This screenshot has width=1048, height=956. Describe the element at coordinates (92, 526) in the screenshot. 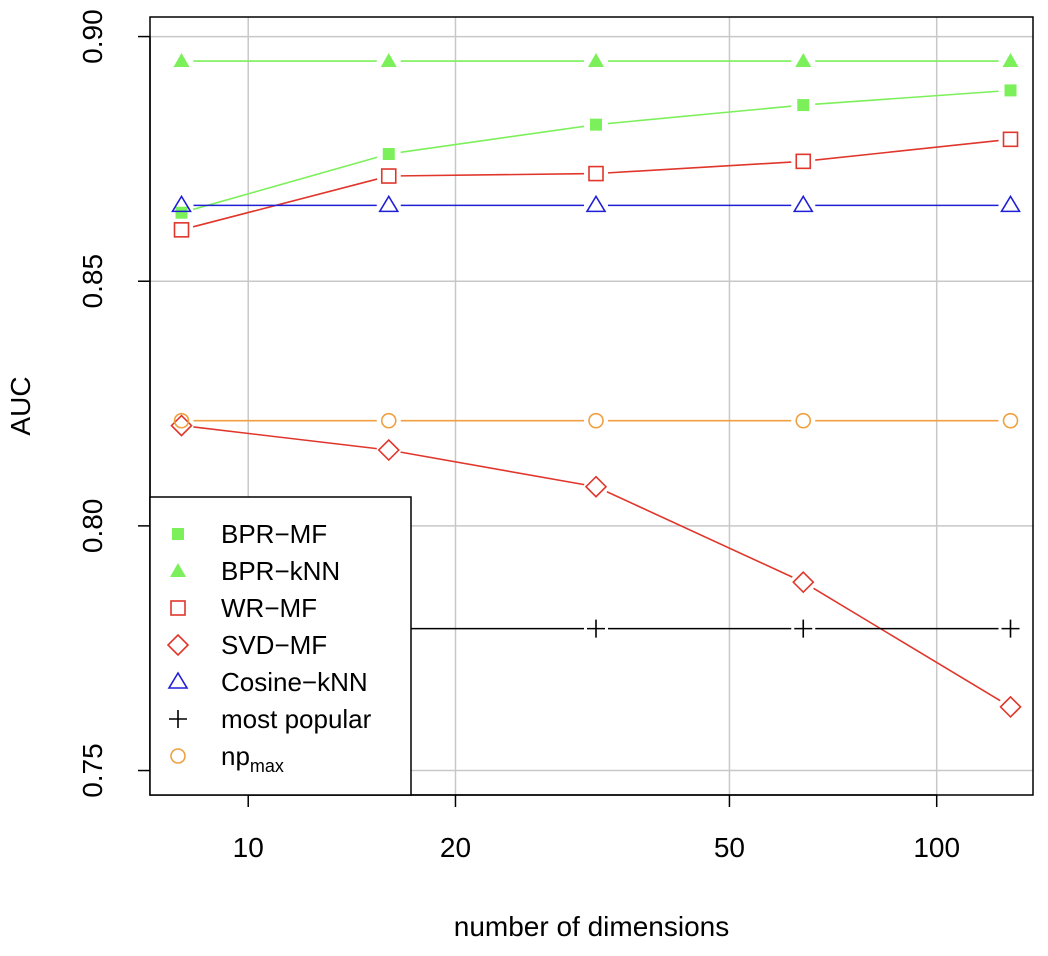

I see `y-tick-label: 0.80` at that location.